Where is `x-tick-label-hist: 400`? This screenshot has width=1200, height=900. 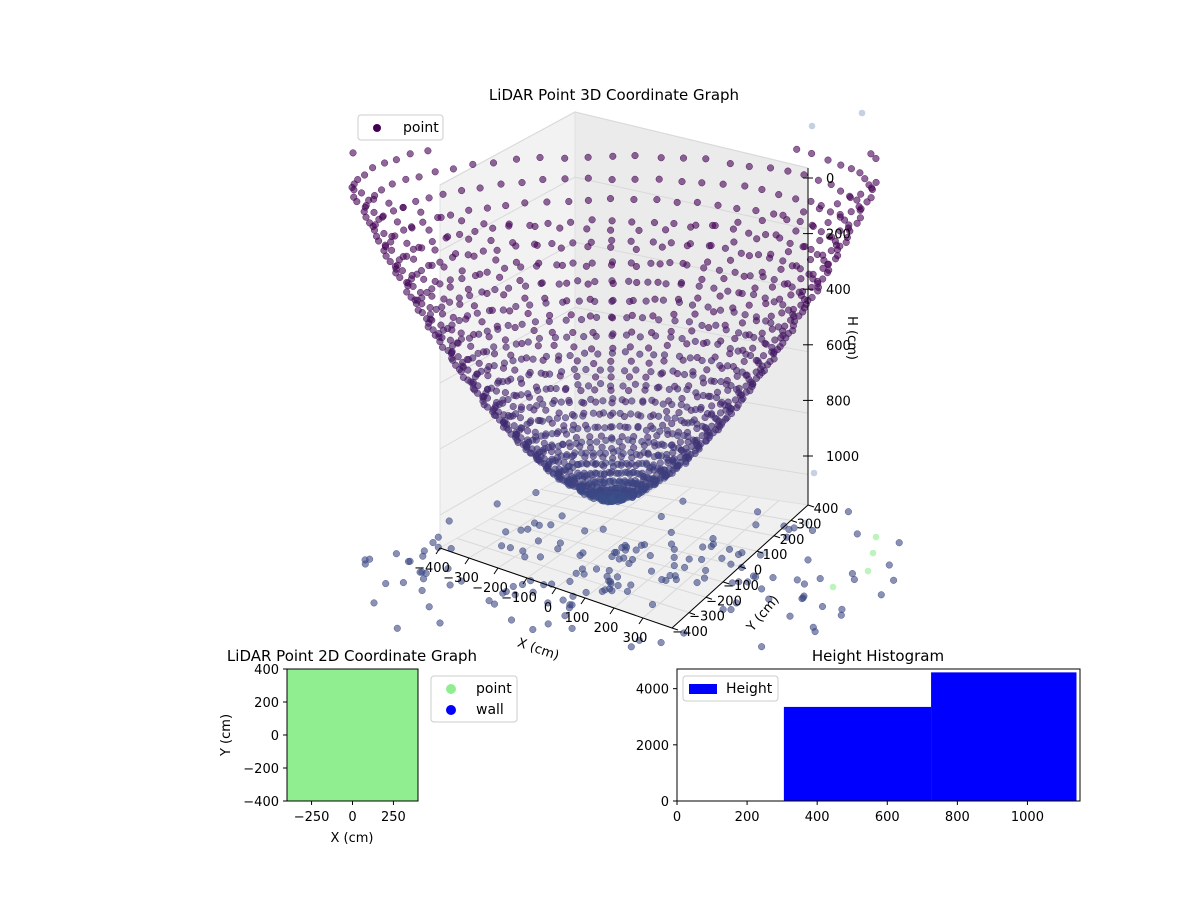
x-tick-label-hist: 400 is located at coordinates (817, 817).